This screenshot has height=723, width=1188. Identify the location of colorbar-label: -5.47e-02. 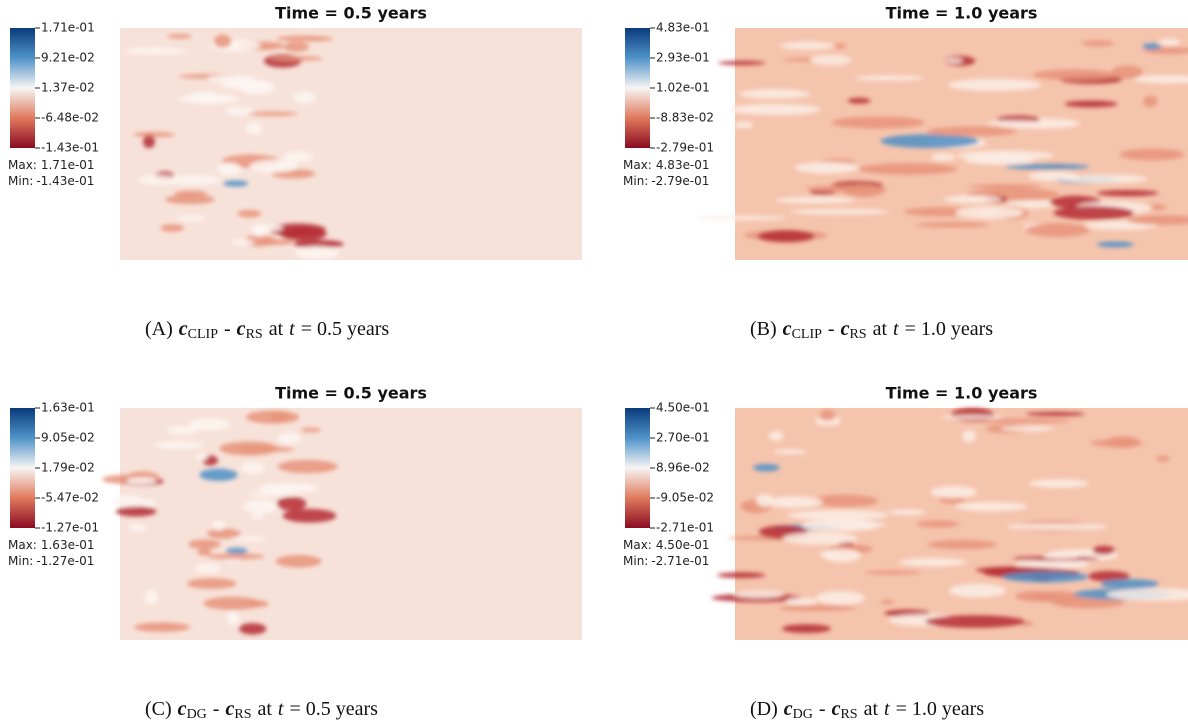
(70, 498).